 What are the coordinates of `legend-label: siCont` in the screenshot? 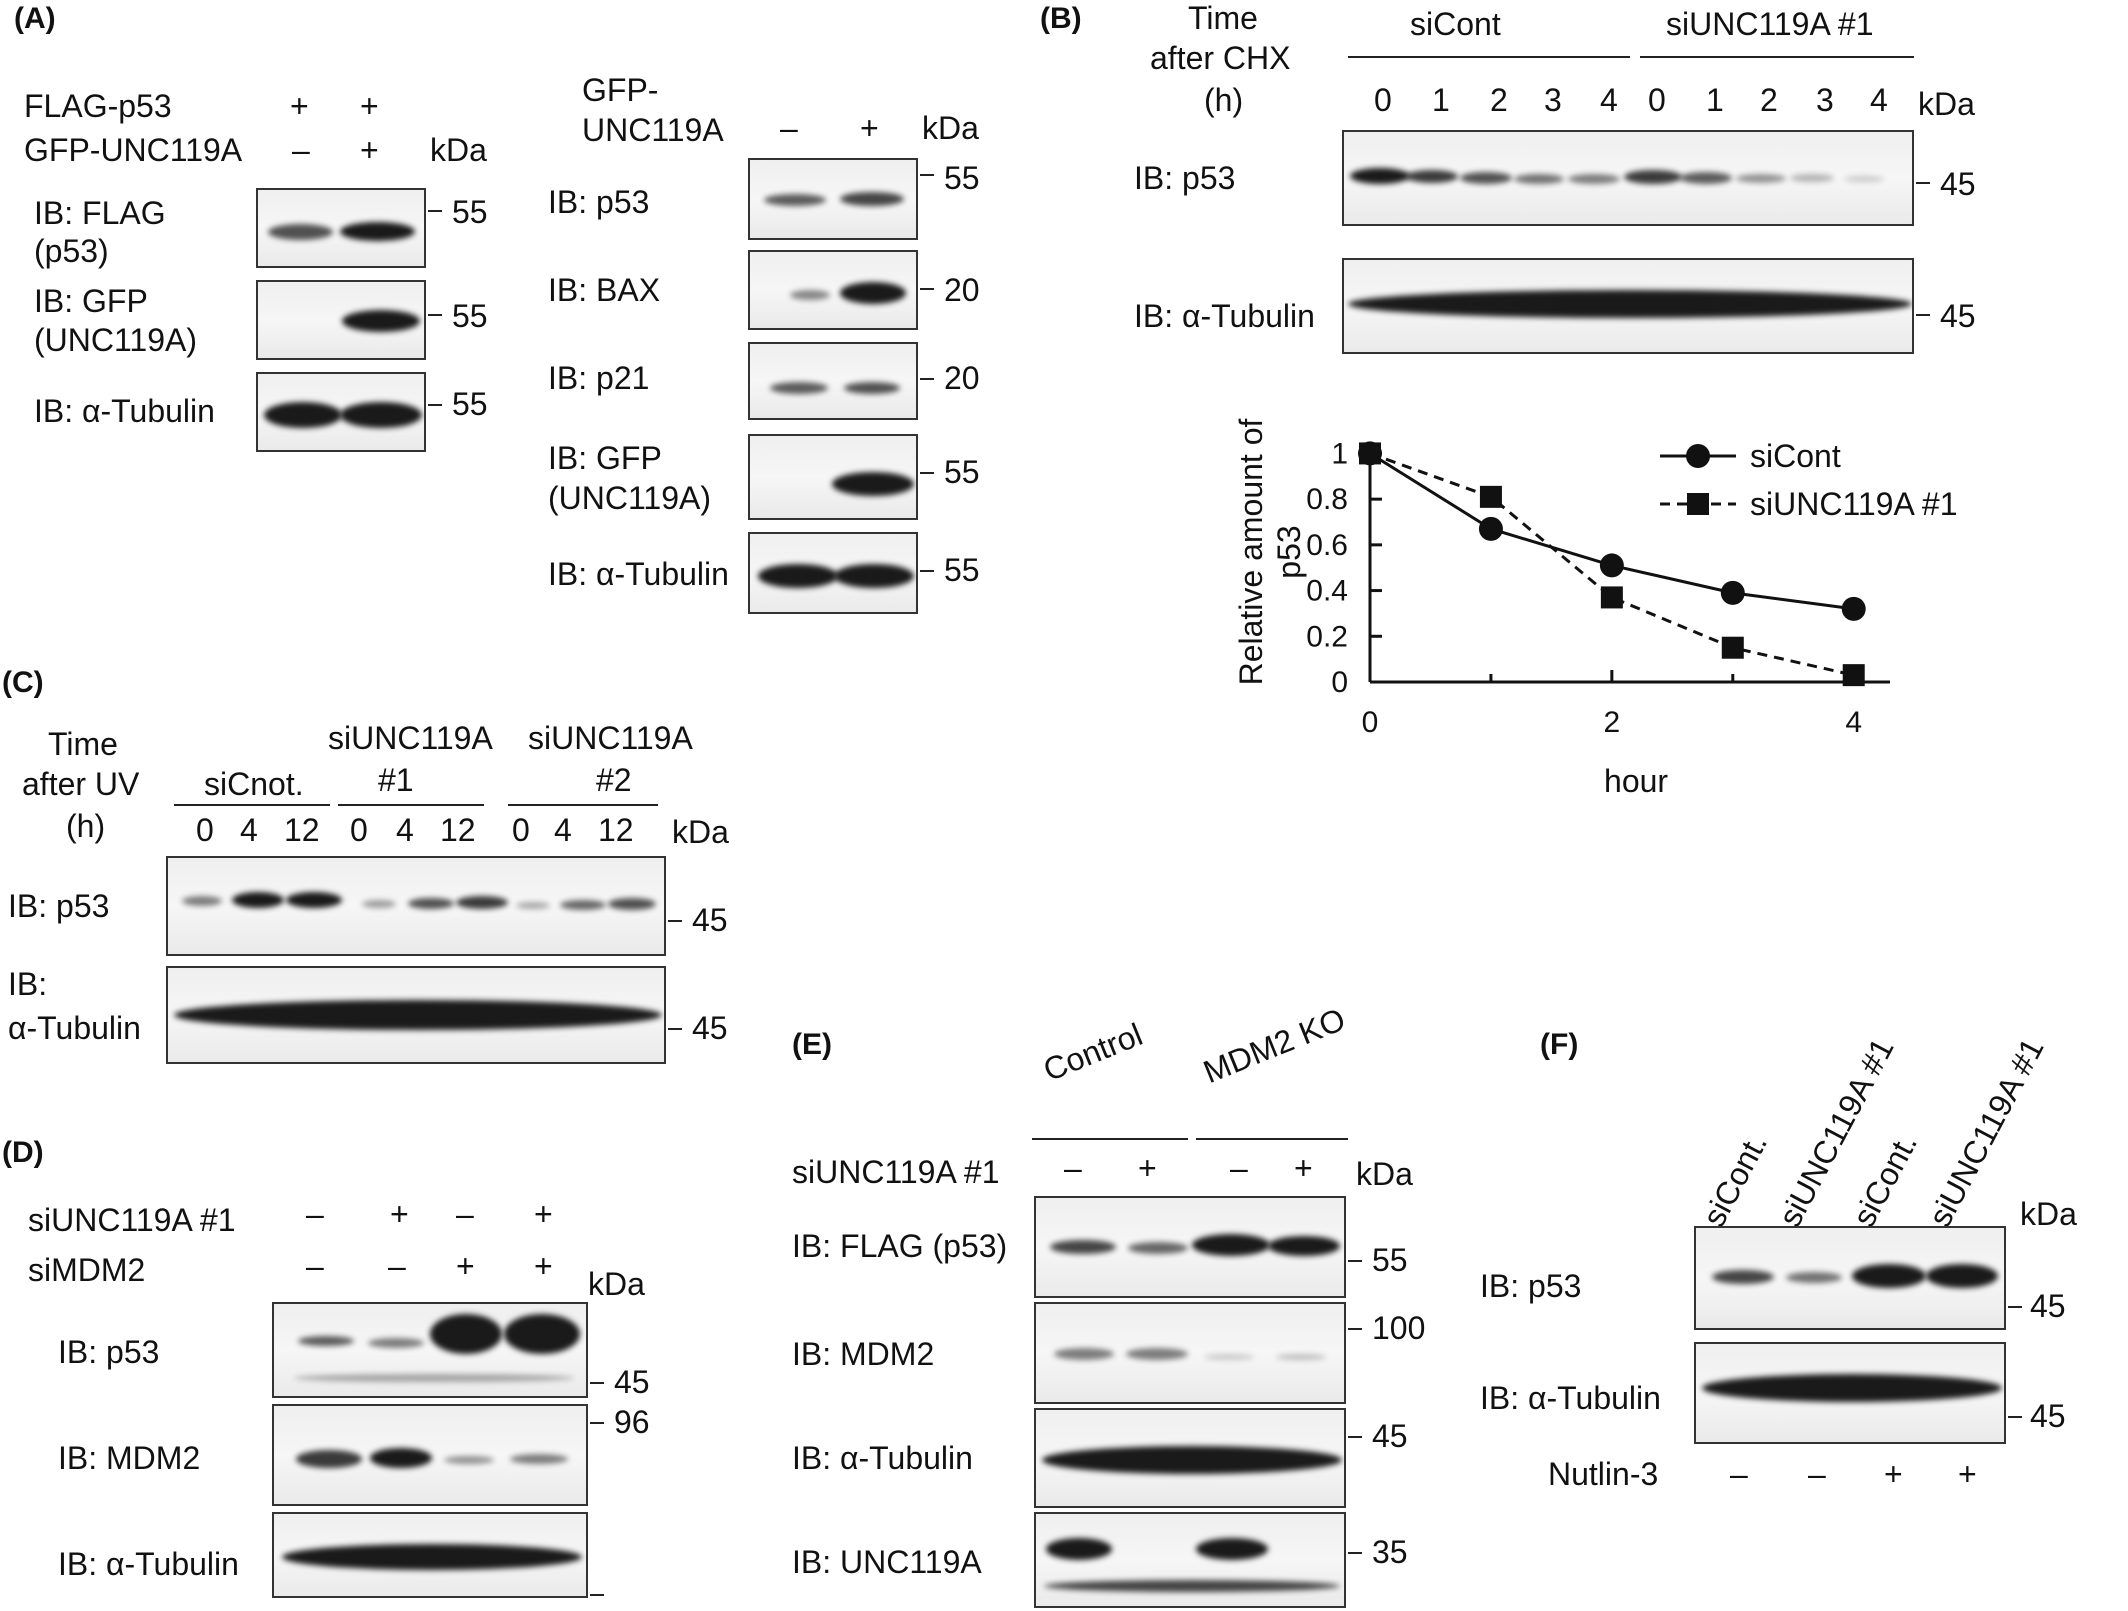 It's located at (1795, 456).